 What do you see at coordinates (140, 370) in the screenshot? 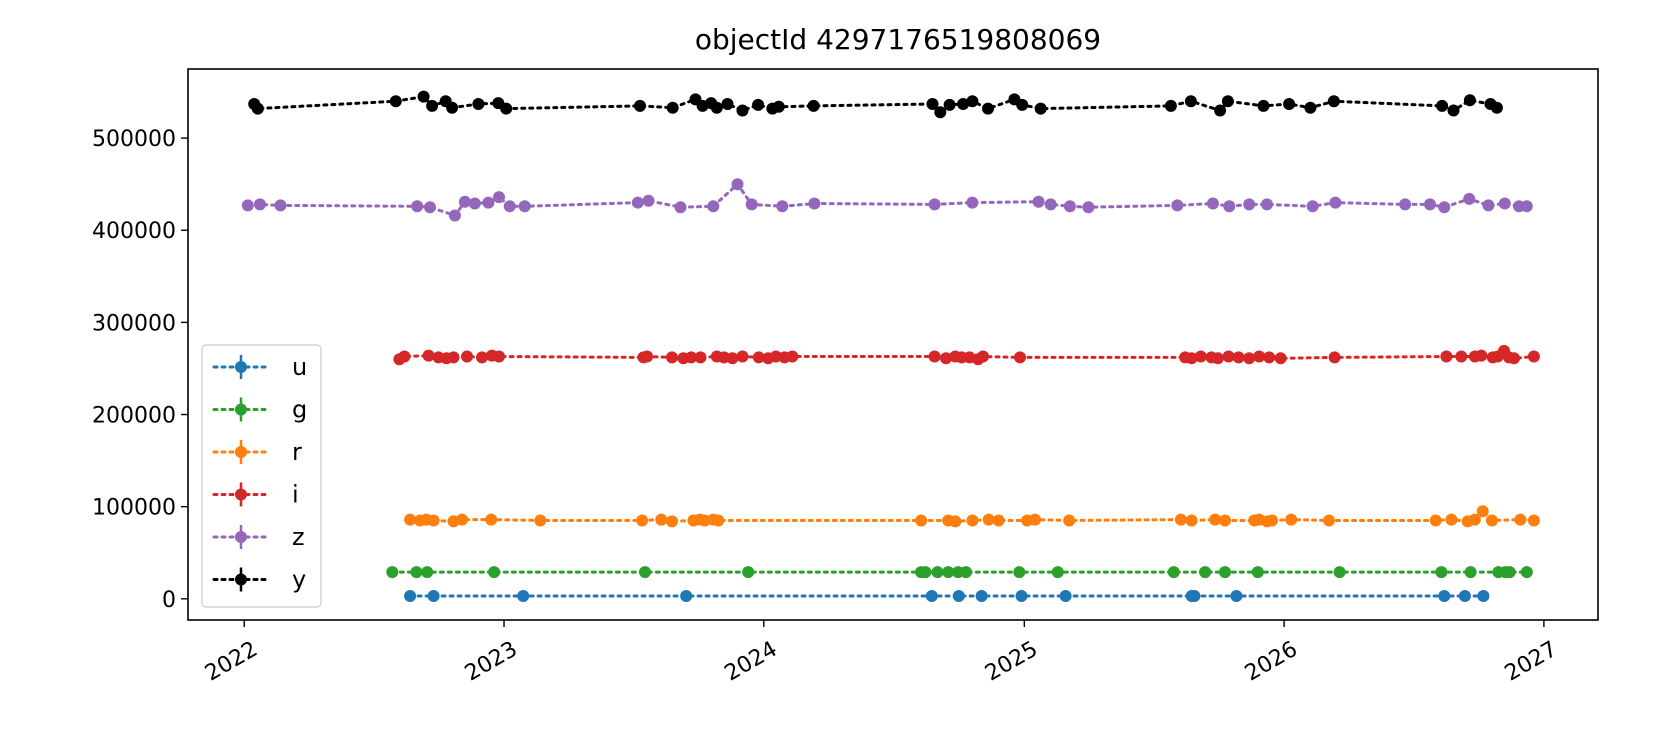
I see `y-axis: 0 100000 200000 300000 400000 500000` at bounding box center [140, 370].